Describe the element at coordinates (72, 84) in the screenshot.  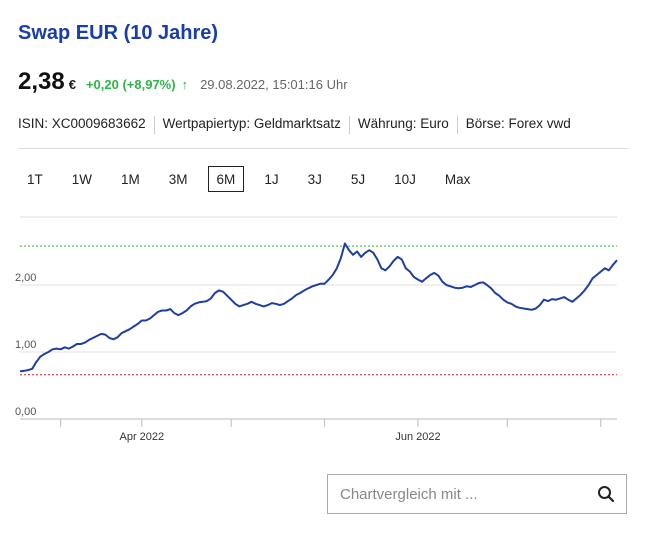
I see `currency-symbol: €` at that location.